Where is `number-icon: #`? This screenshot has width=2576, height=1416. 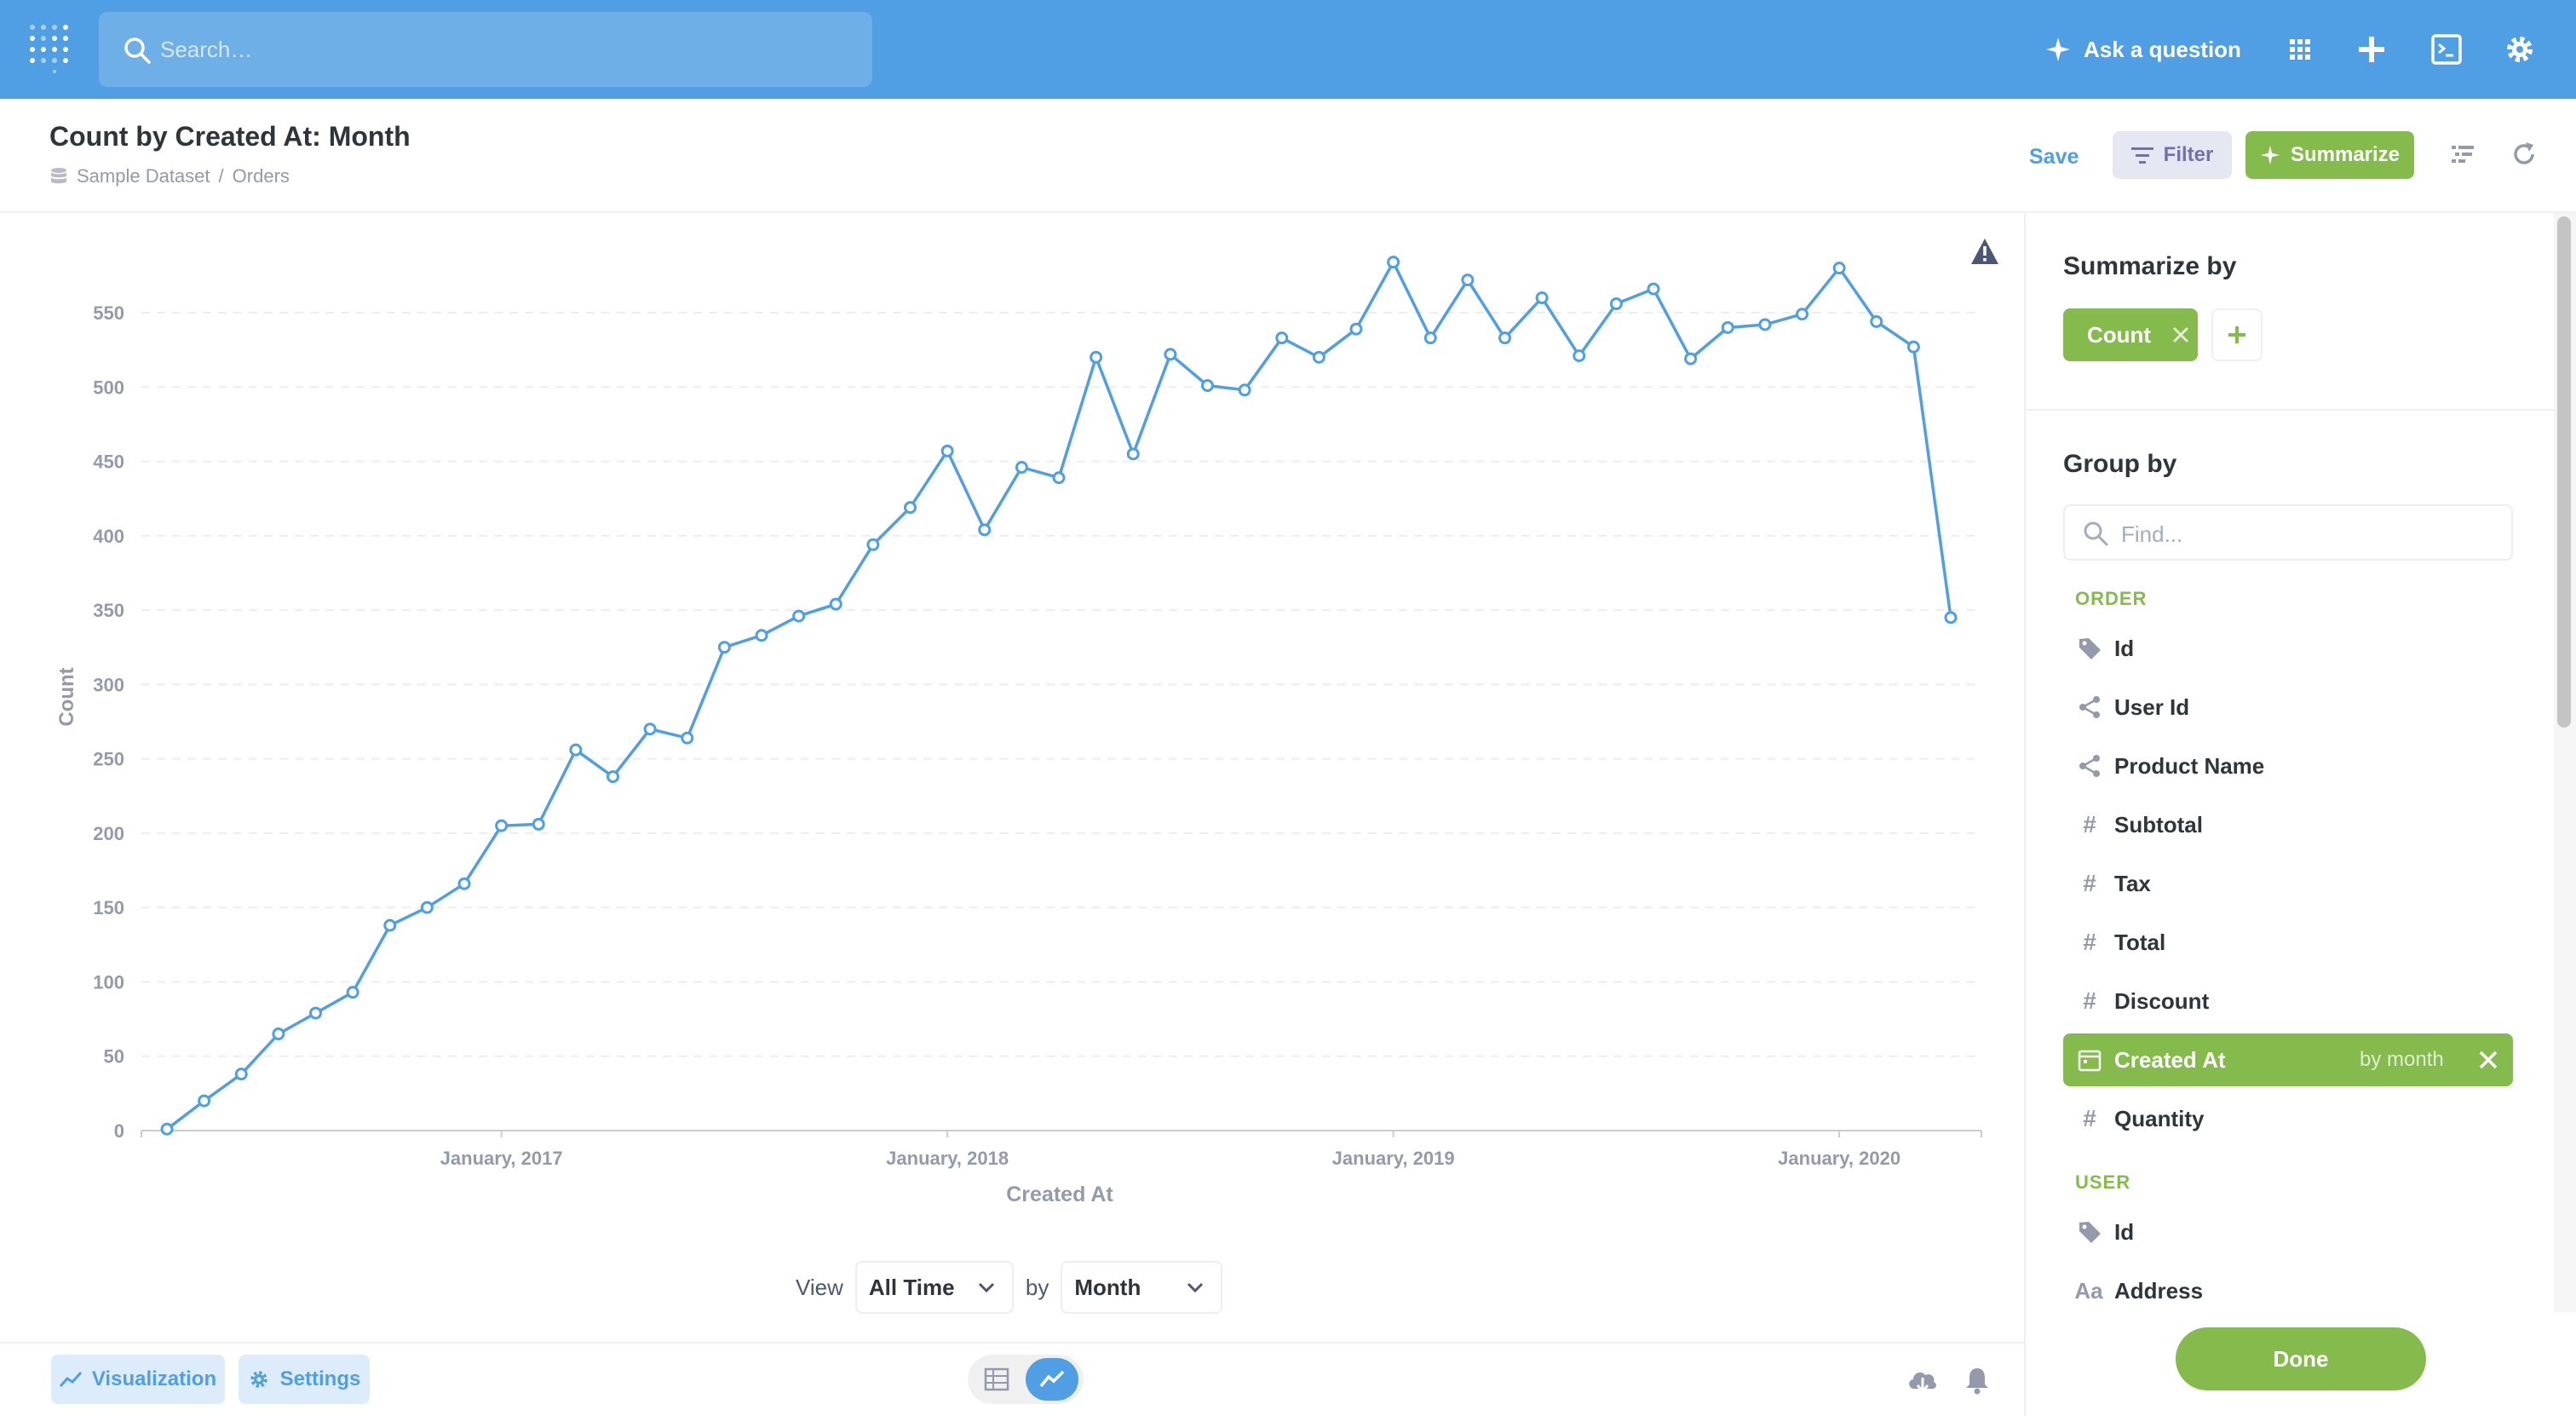
number-icon: # is located at coordinates (2090, 1000).